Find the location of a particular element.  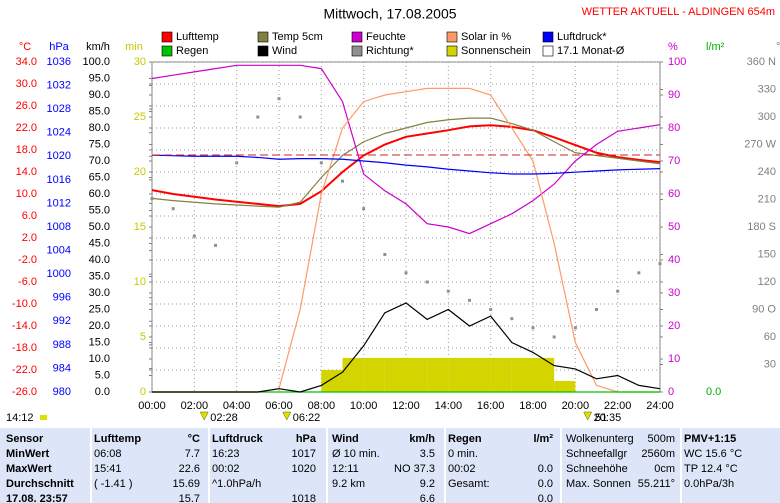

table-cell: 15.69 is located at coordinates (186, 484).